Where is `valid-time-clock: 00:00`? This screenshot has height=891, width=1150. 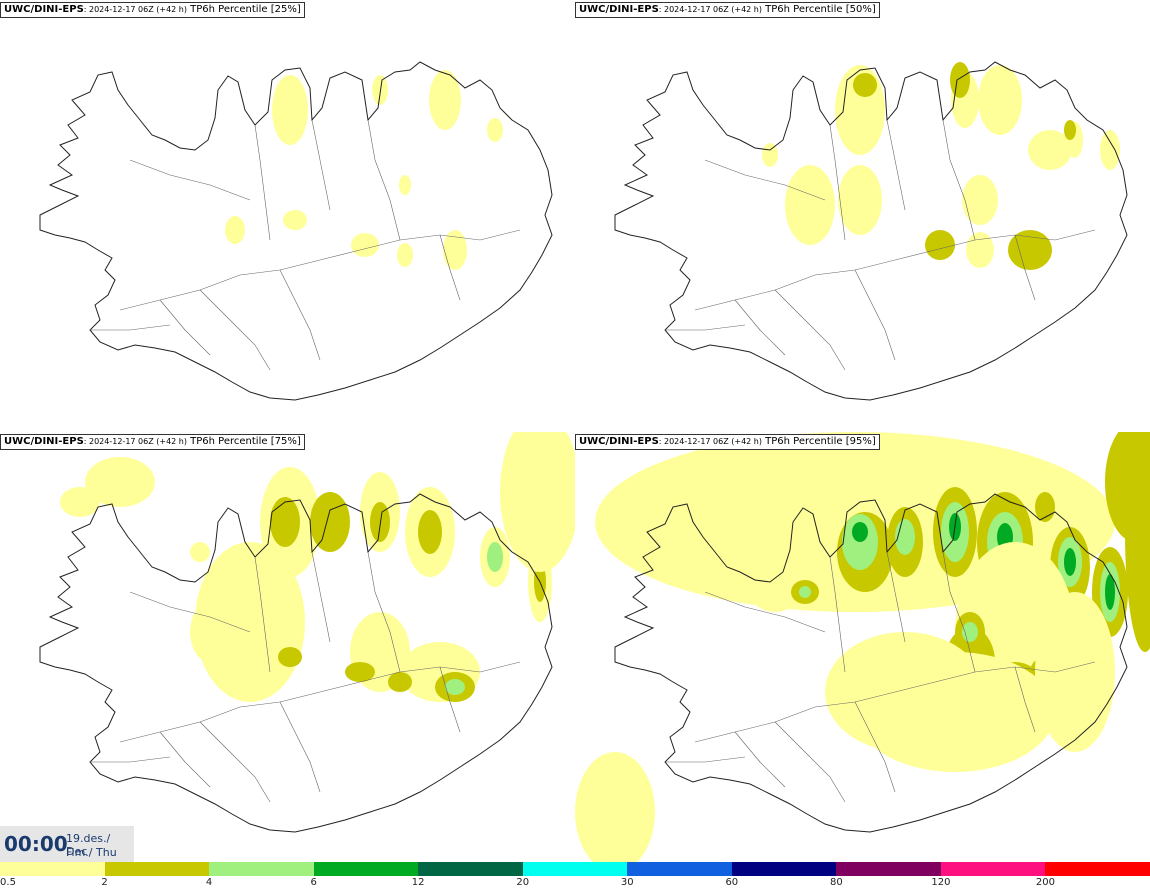 valid-time-clock: 00:00 is located at coordinates (36, 844).